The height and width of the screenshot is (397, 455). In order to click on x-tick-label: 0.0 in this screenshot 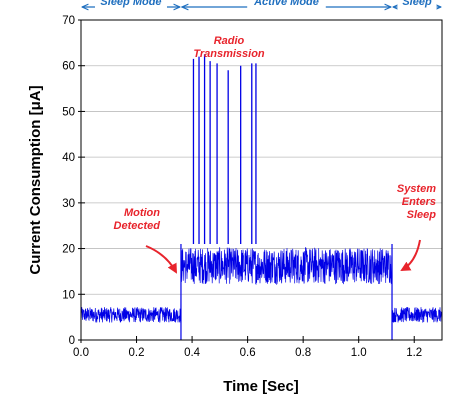, I will do `click(81, 353)`.